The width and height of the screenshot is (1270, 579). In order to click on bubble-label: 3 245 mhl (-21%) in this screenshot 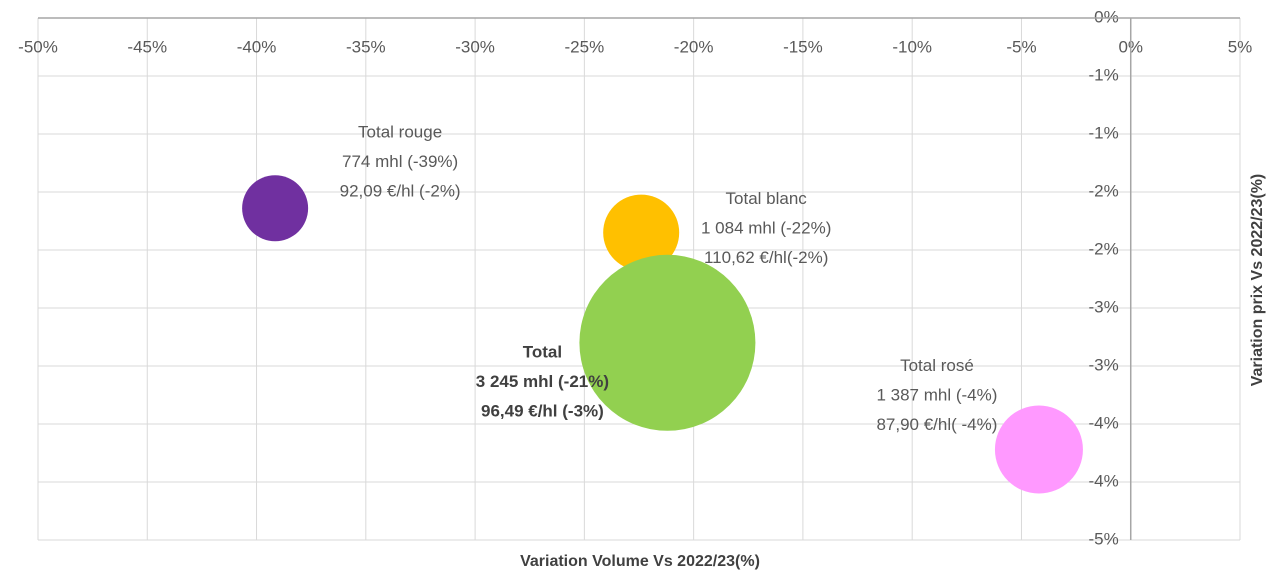, I will do `click(542, 381)`.